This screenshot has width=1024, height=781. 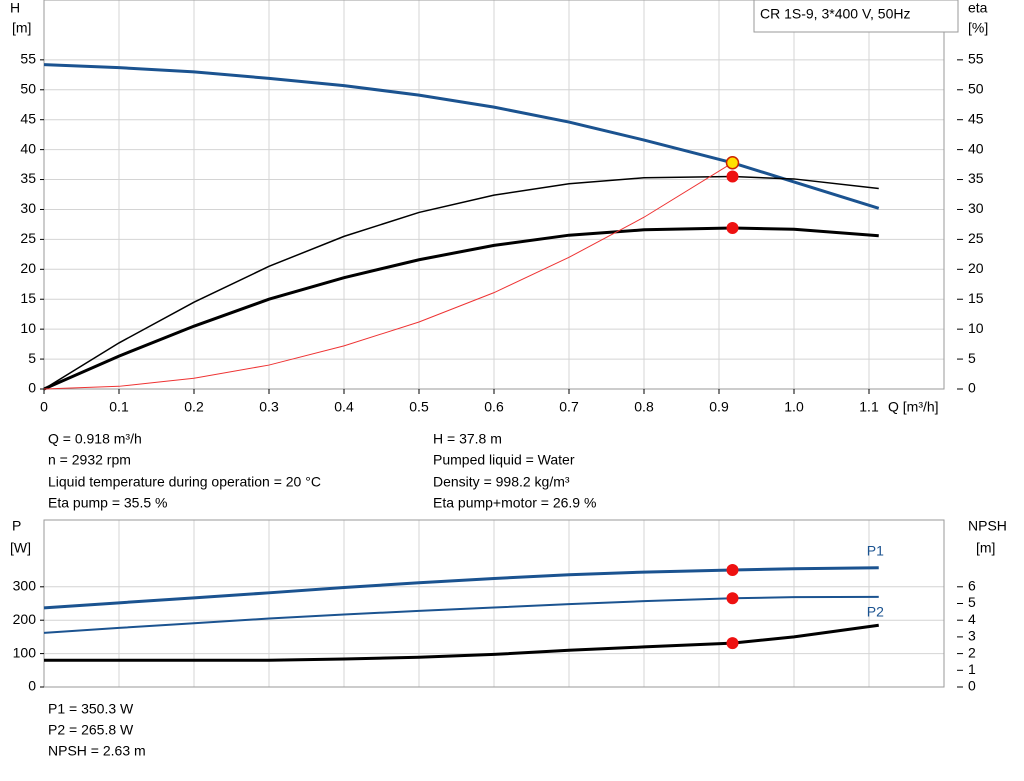 I want to click on x-tick-label: 1.1, so click(x=869, y=407).